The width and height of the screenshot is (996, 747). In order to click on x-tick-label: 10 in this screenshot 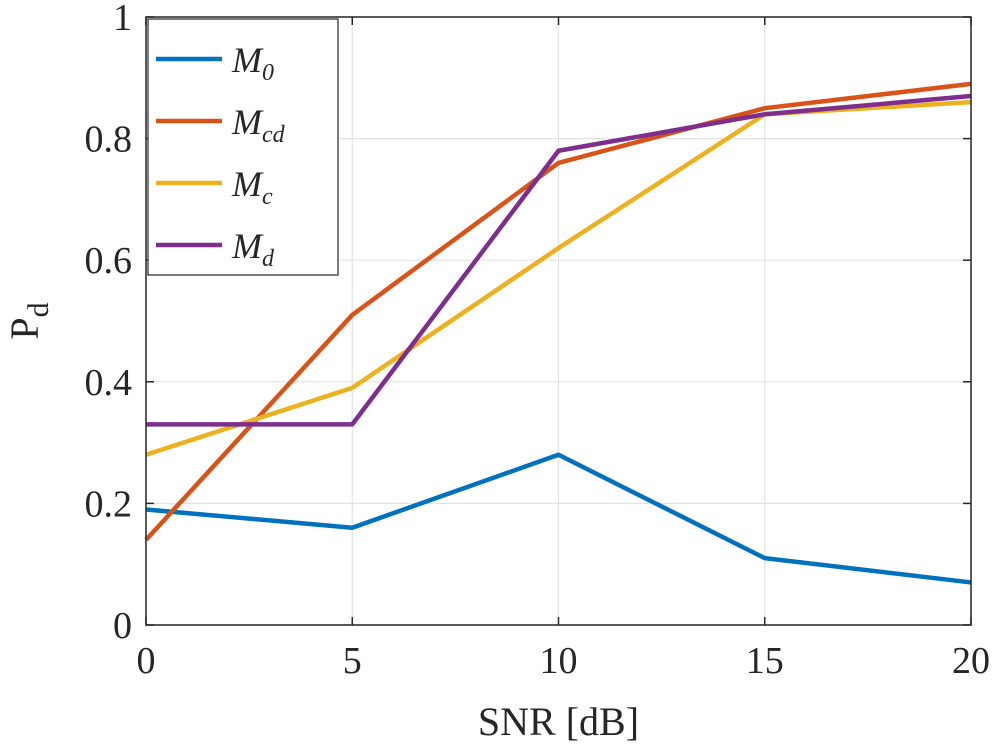, I will do `click(559, 661)`.